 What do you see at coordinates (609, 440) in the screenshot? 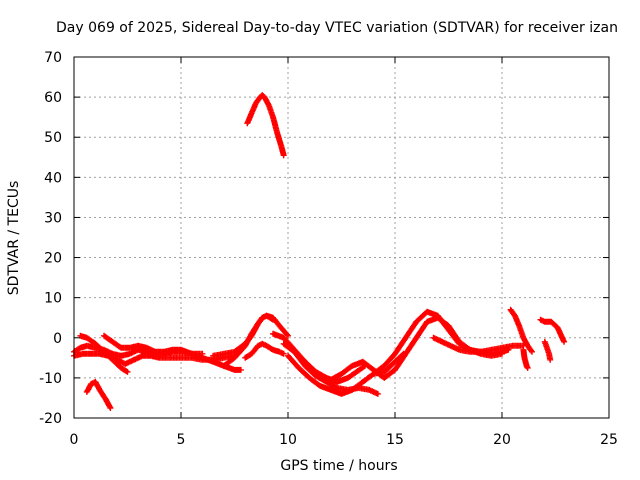
I see `x-tick-label: 25` at bounding box center [609, 440].